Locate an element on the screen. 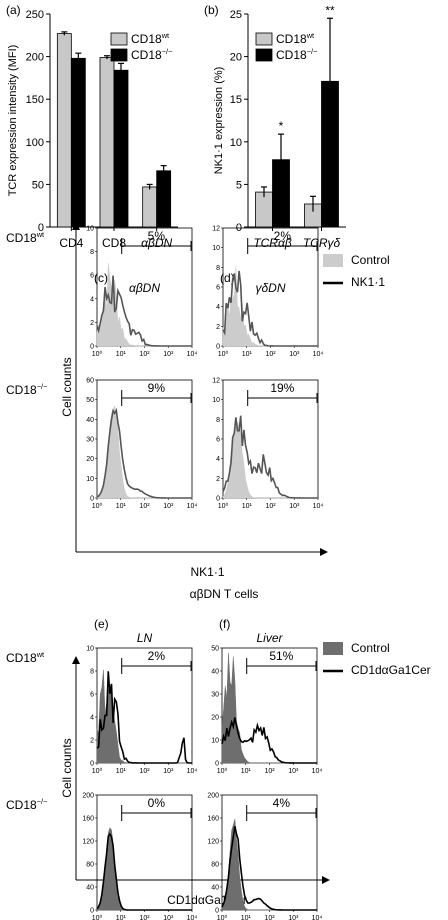 This screenshot has width=448, height=920. column-title: αβDN is located at coordinates (144, 288).